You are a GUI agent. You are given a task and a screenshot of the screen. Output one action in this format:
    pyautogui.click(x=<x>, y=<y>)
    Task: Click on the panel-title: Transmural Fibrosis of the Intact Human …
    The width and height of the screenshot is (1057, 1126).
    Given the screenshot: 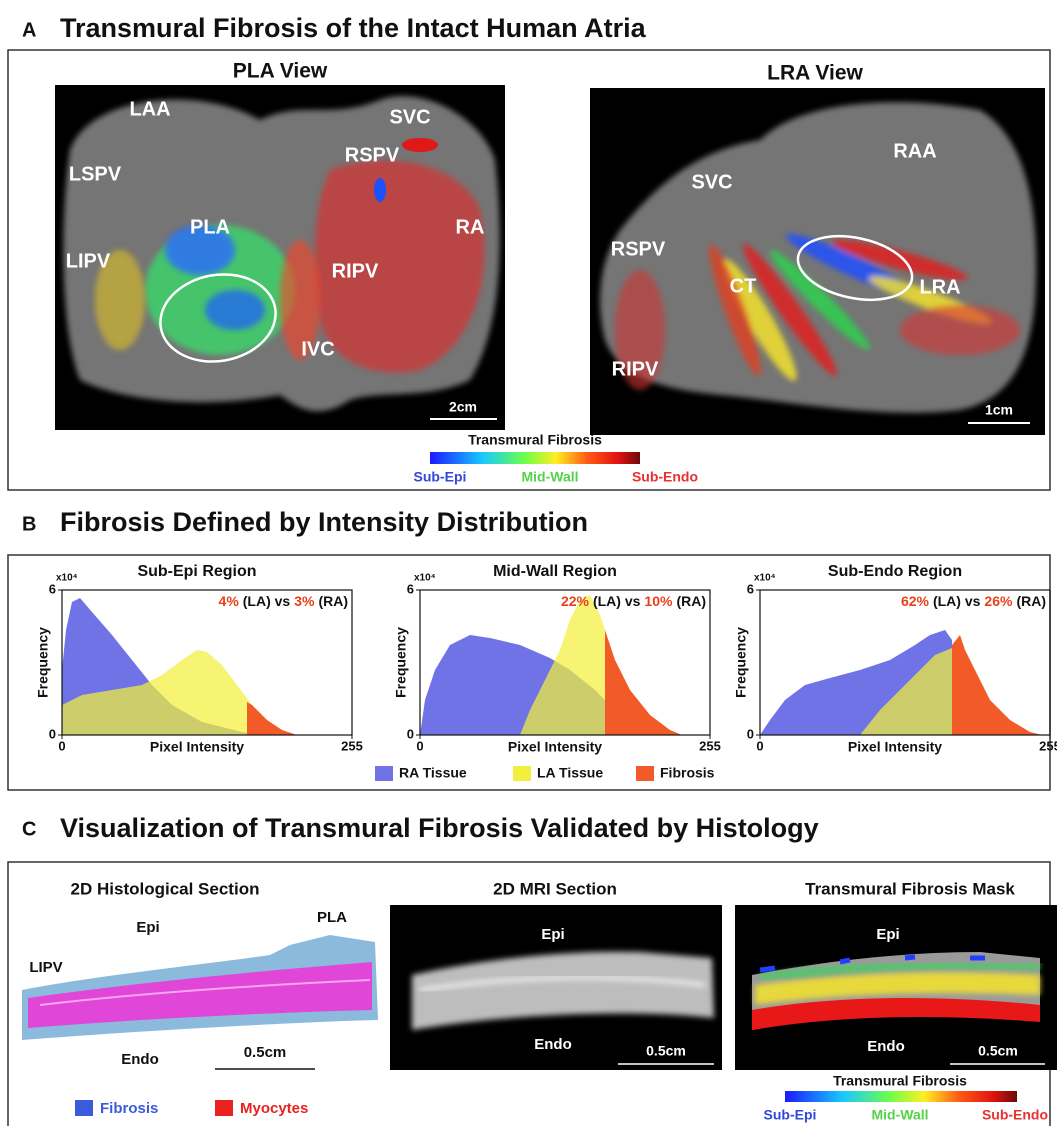 What is the action you would take?
    pyautogui.click(x=353, y=28)
    